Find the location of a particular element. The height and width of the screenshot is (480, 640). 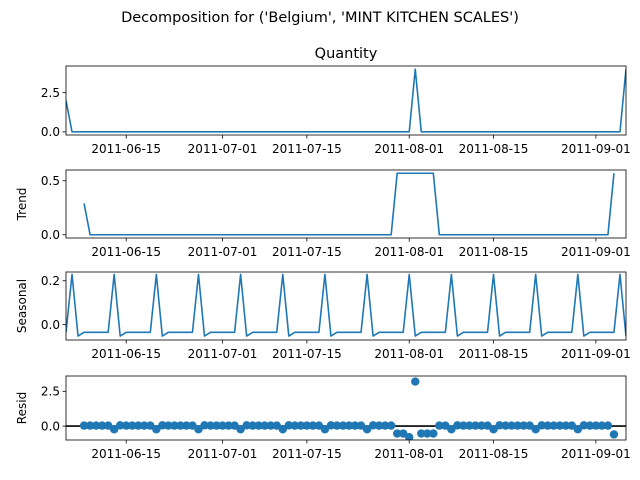

y-axis-label: Trend is located at coordinates (22, 205).